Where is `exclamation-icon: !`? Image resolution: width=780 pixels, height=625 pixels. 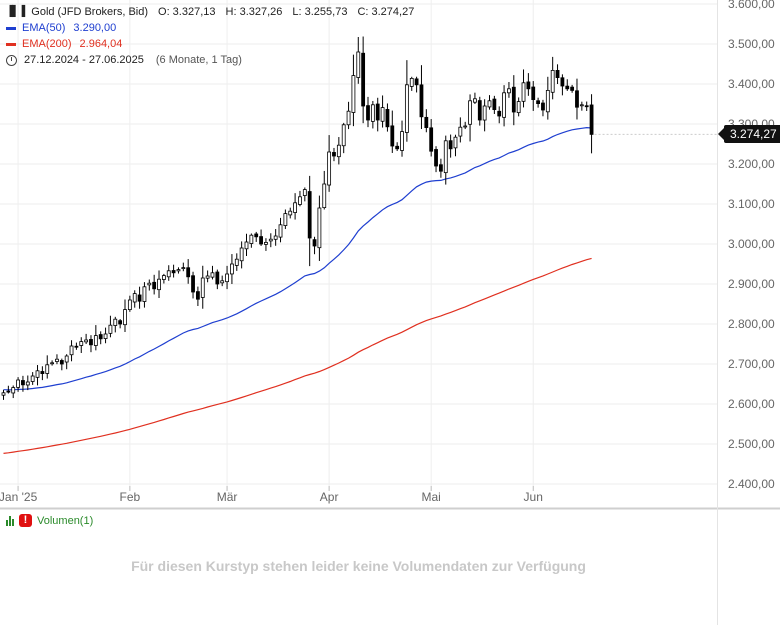
exclamation-icon: ! is located at coordinates (25, 520).